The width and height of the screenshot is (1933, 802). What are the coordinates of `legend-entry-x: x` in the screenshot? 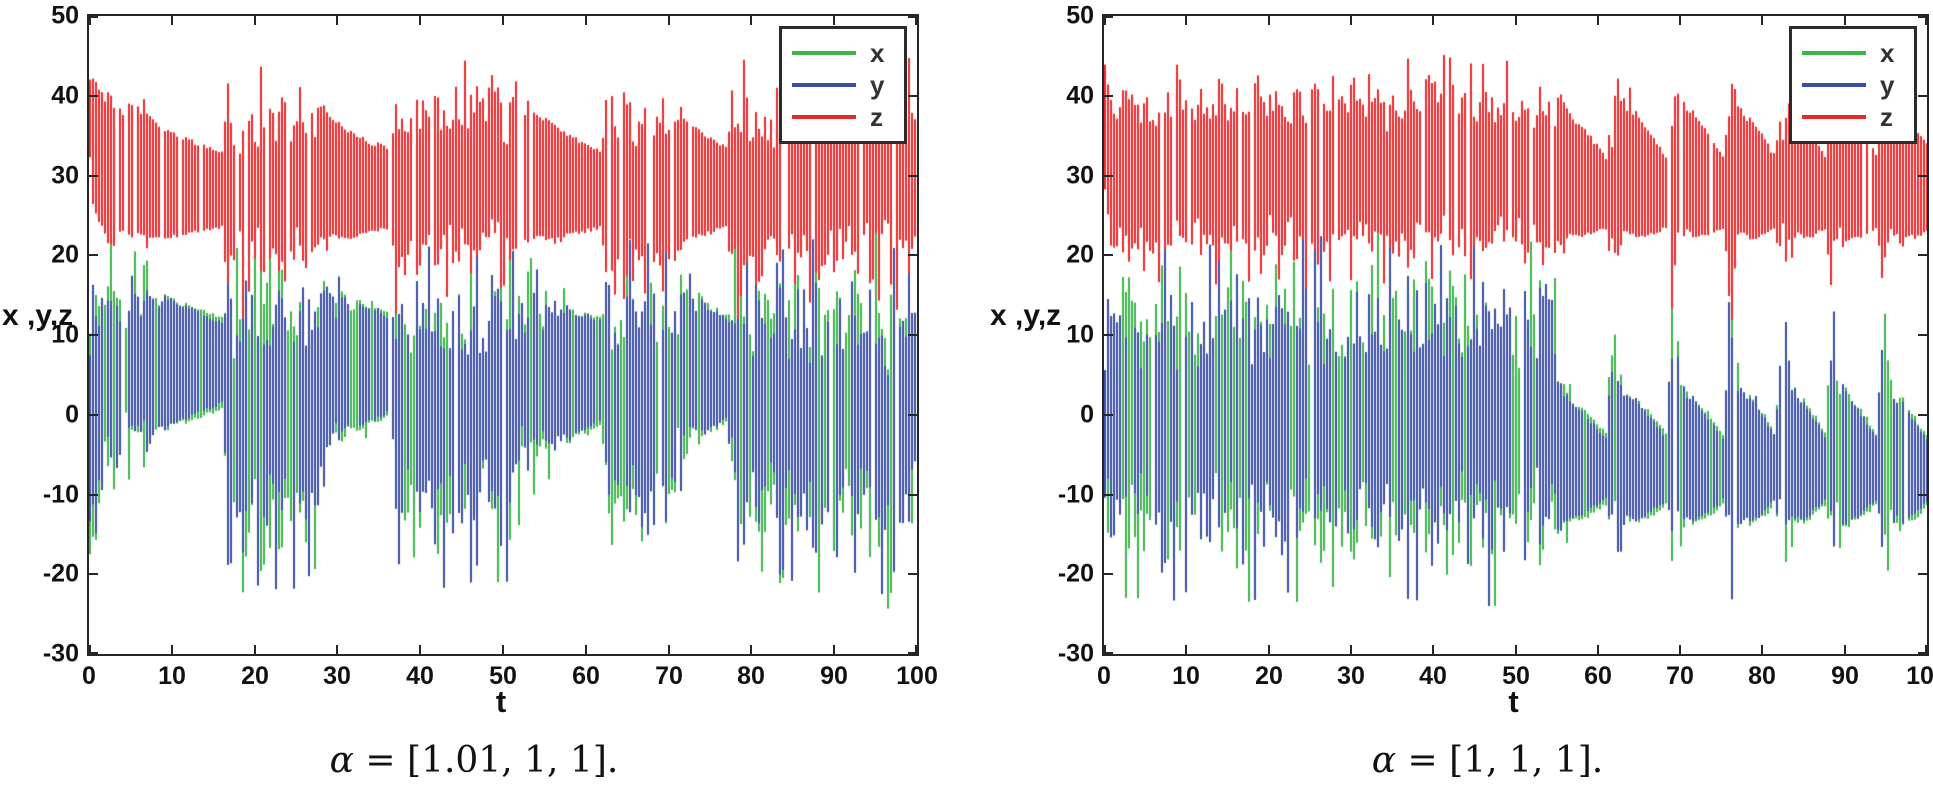 It's located at (843, 53).